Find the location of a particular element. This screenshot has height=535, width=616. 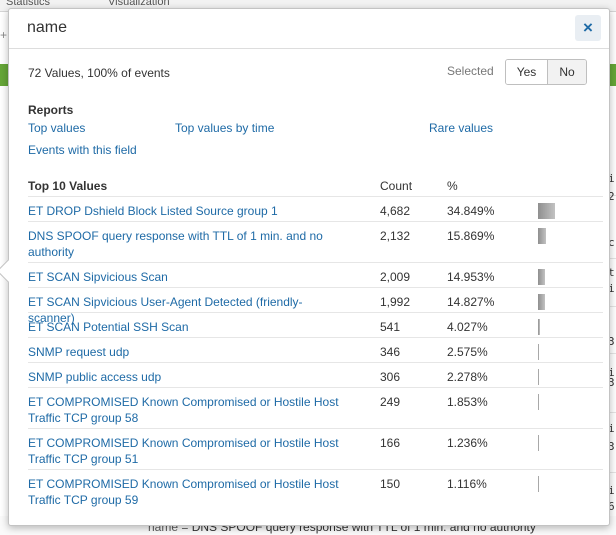

value-link: ET SCAN Sipvicious Scan is located at coordinates (98, 277).